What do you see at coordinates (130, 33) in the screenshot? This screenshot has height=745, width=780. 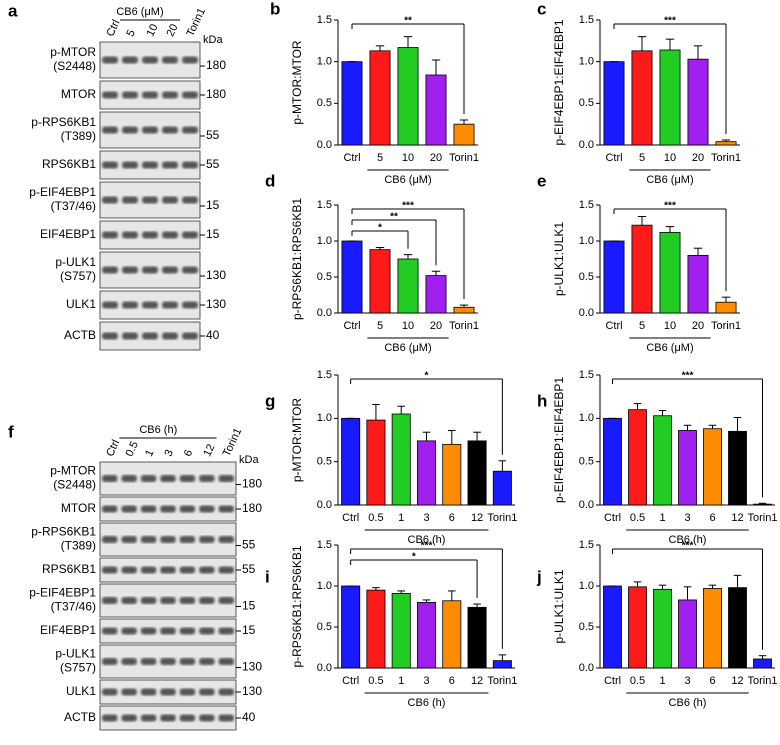 I see `lane-label: 5` at bounding box center [130, 33].